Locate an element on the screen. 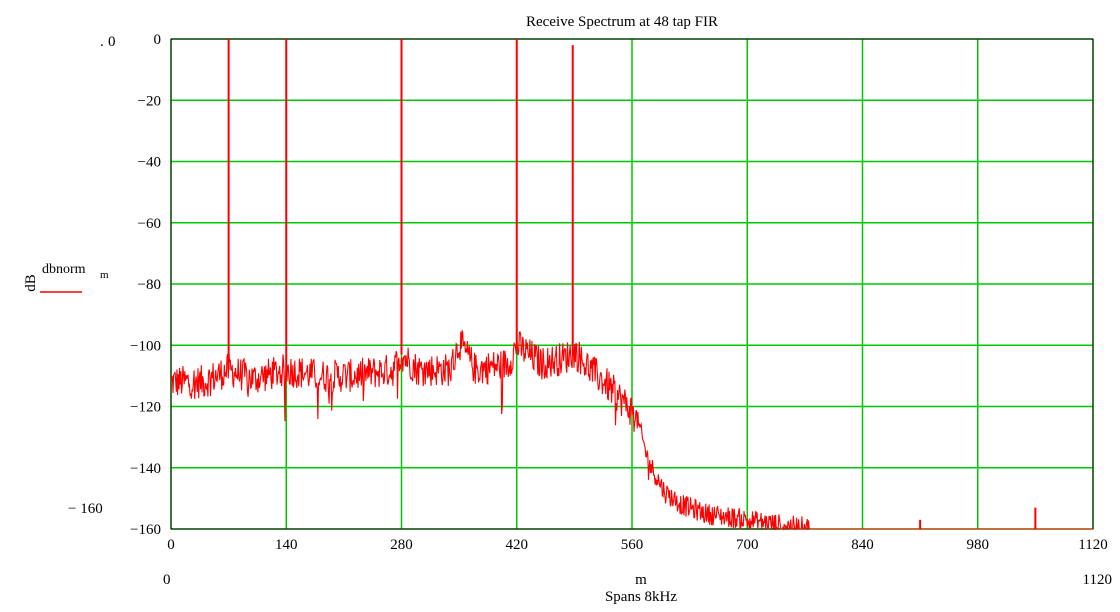  y-tick-label: −60 is located at coordinates (149, 224).